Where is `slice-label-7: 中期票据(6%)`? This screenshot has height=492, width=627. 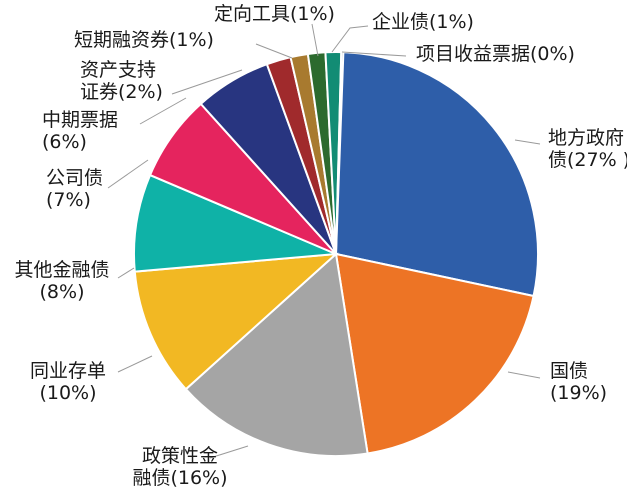
slice-label-7: 中期票据(6%) is located at coordinates (80, 131).